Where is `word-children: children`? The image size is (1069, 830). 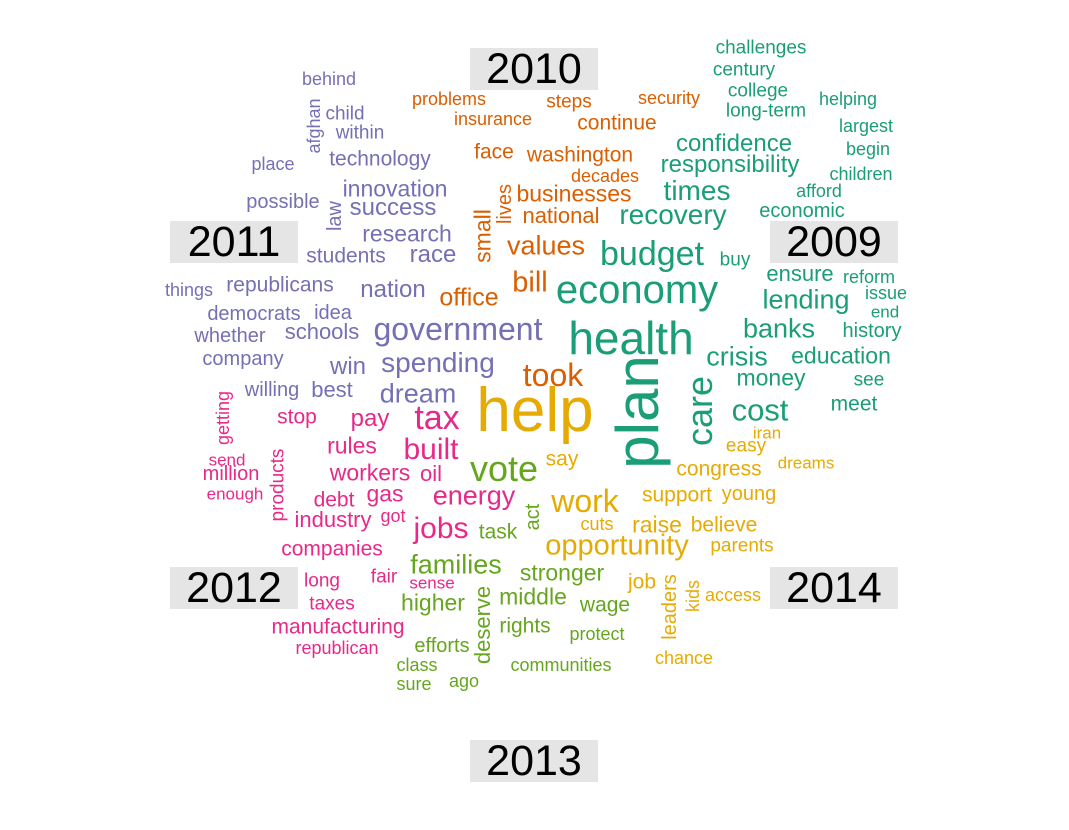 word-children: children is located at coordinates (861, 174).